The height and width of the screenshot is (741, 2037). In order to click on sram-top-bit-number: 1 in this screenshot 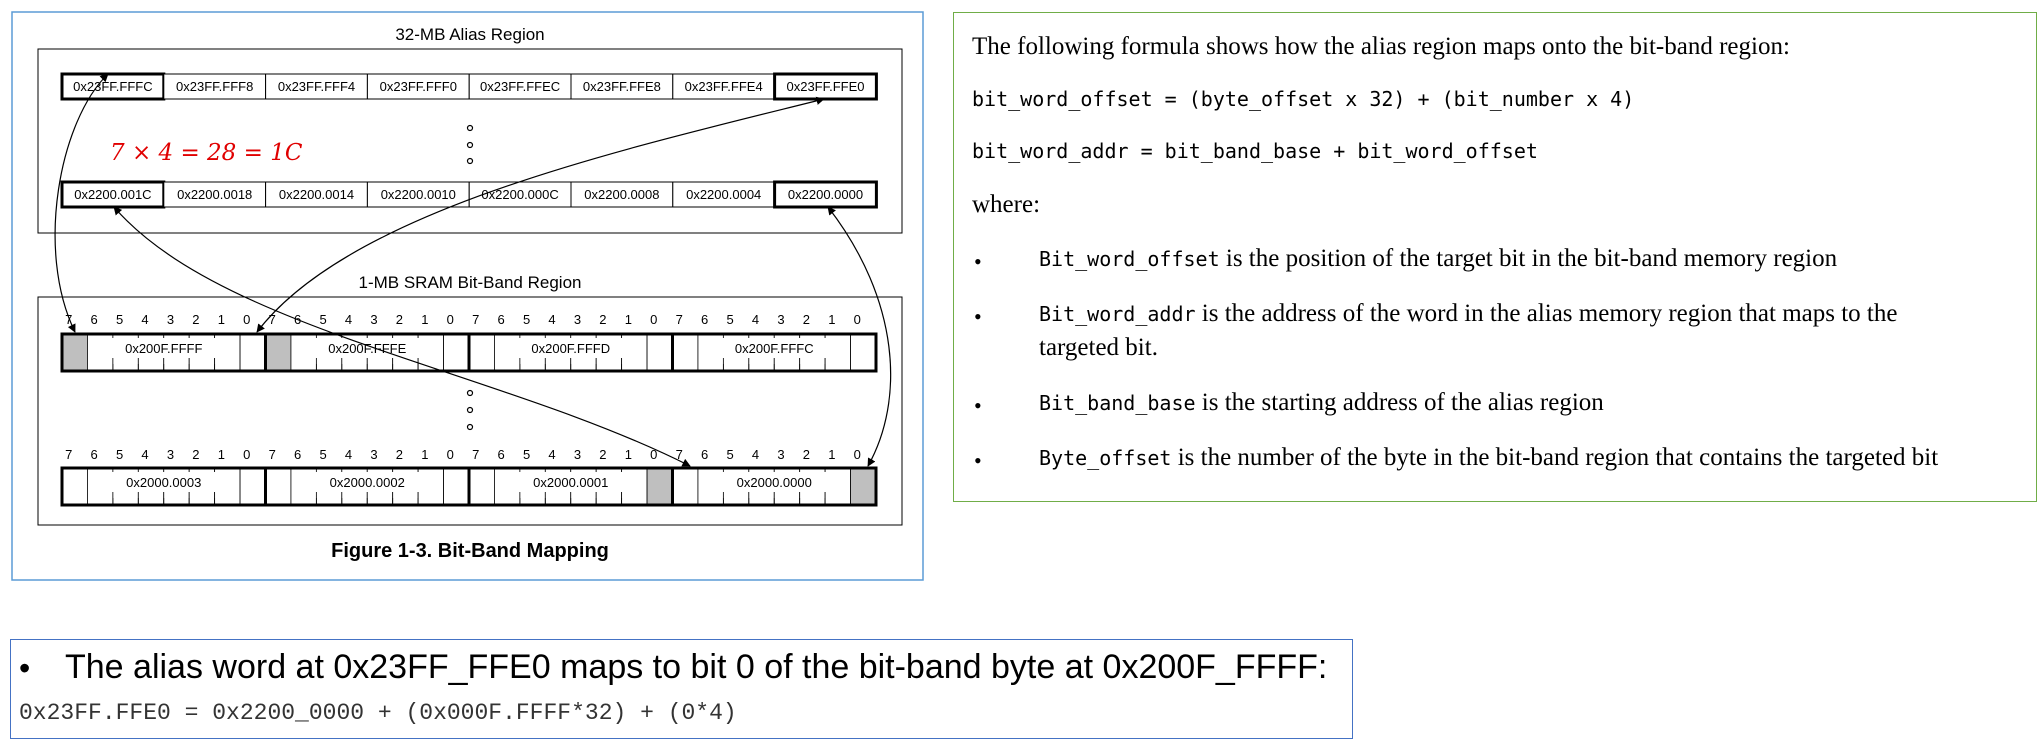, I will do `click(424, 319)`.